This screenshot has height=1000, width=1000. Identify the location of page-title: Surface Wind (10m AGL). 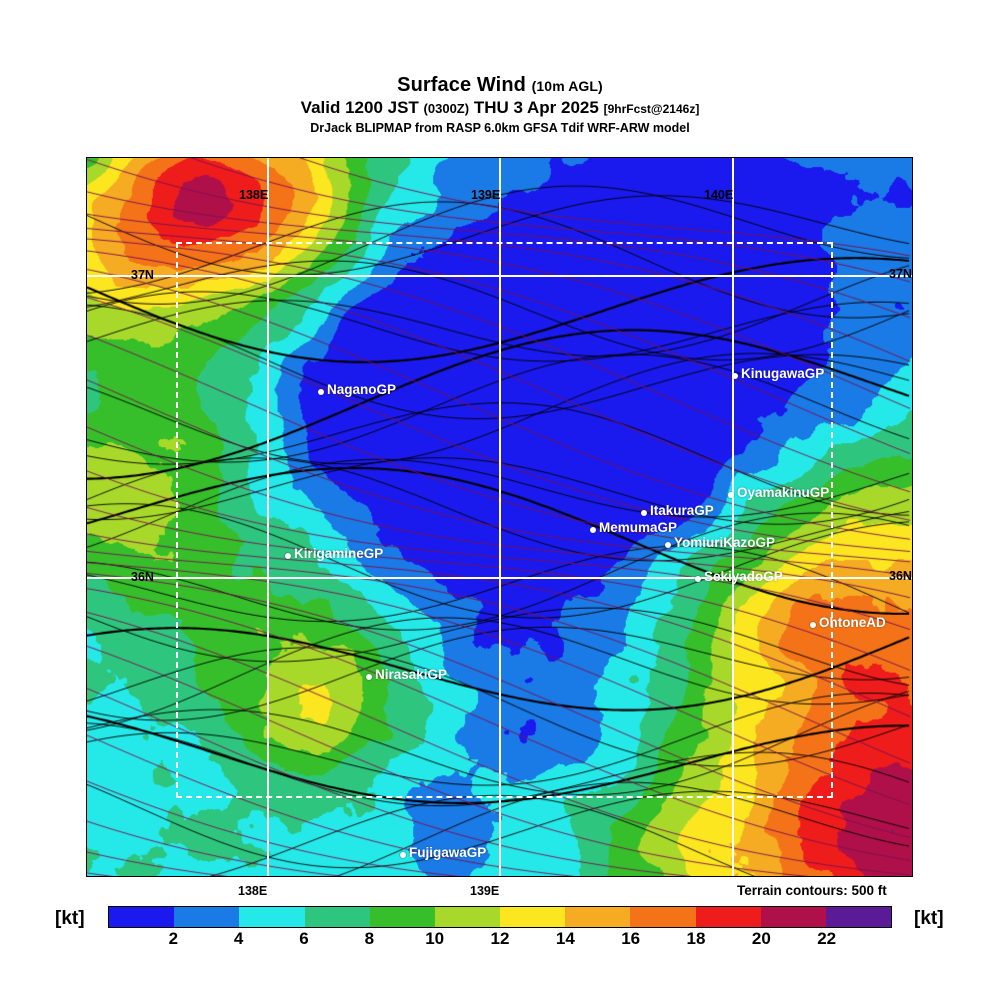
(500, 85).